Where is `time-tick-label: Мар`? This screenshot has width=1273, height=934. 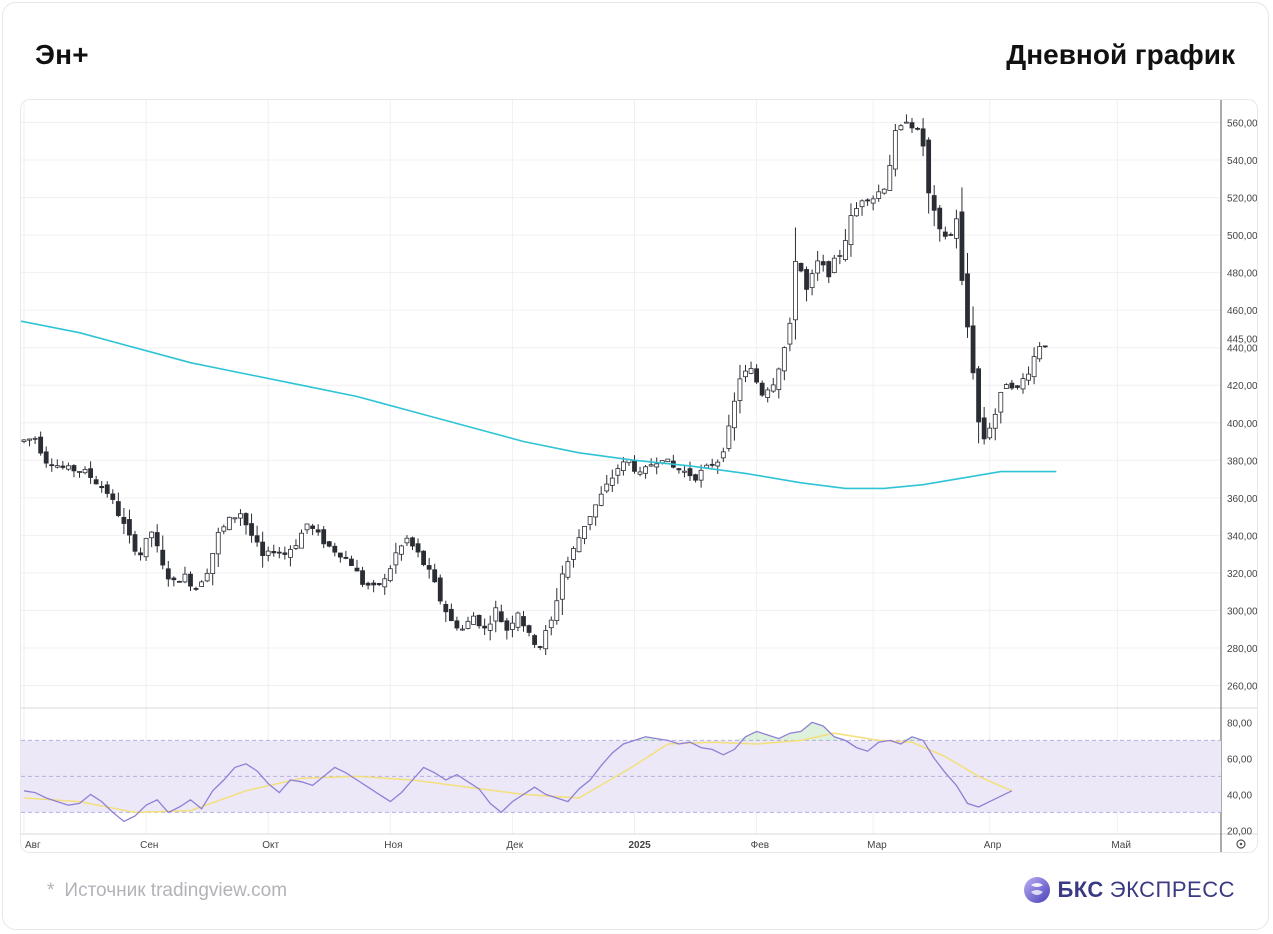 time-tick-label: Мар is located at coordinates (877, 845).